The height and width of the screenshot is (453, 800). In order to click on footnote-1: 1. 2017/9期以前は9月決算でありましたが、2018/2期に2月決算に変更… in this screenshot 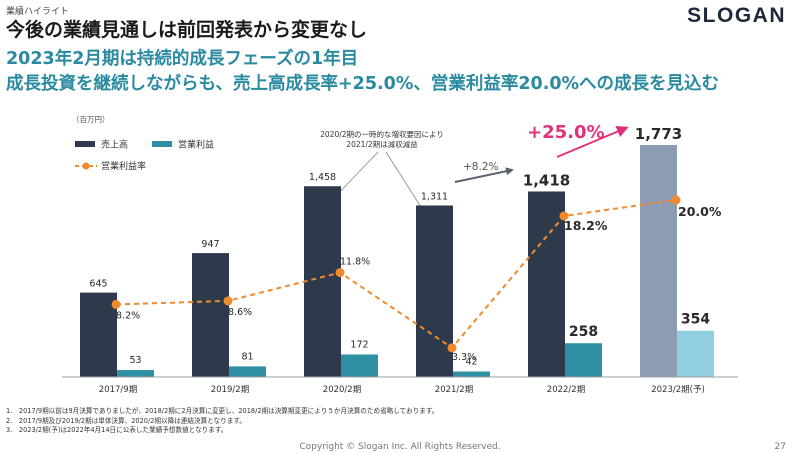, I will do `click(222, 411)`.